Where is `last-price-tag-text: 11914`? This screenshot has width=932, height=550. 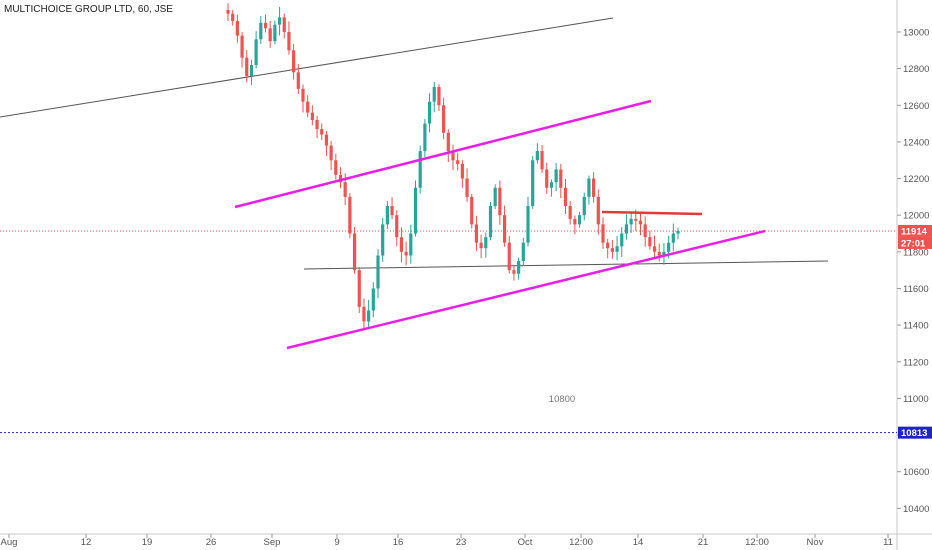 last-price-tag-text: 11914 is located at coordinates (914, 231).